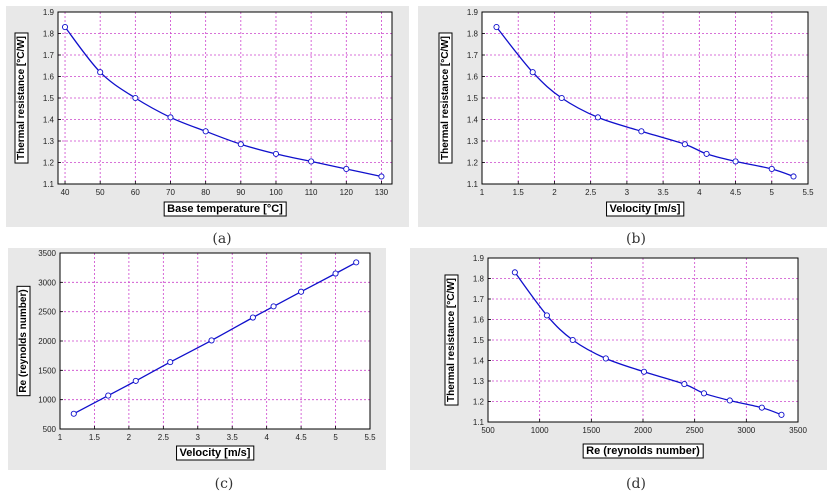 The width and height of the screenshot is (833, 496). I want to click on x-tick-label: 110, so click(311, 192).